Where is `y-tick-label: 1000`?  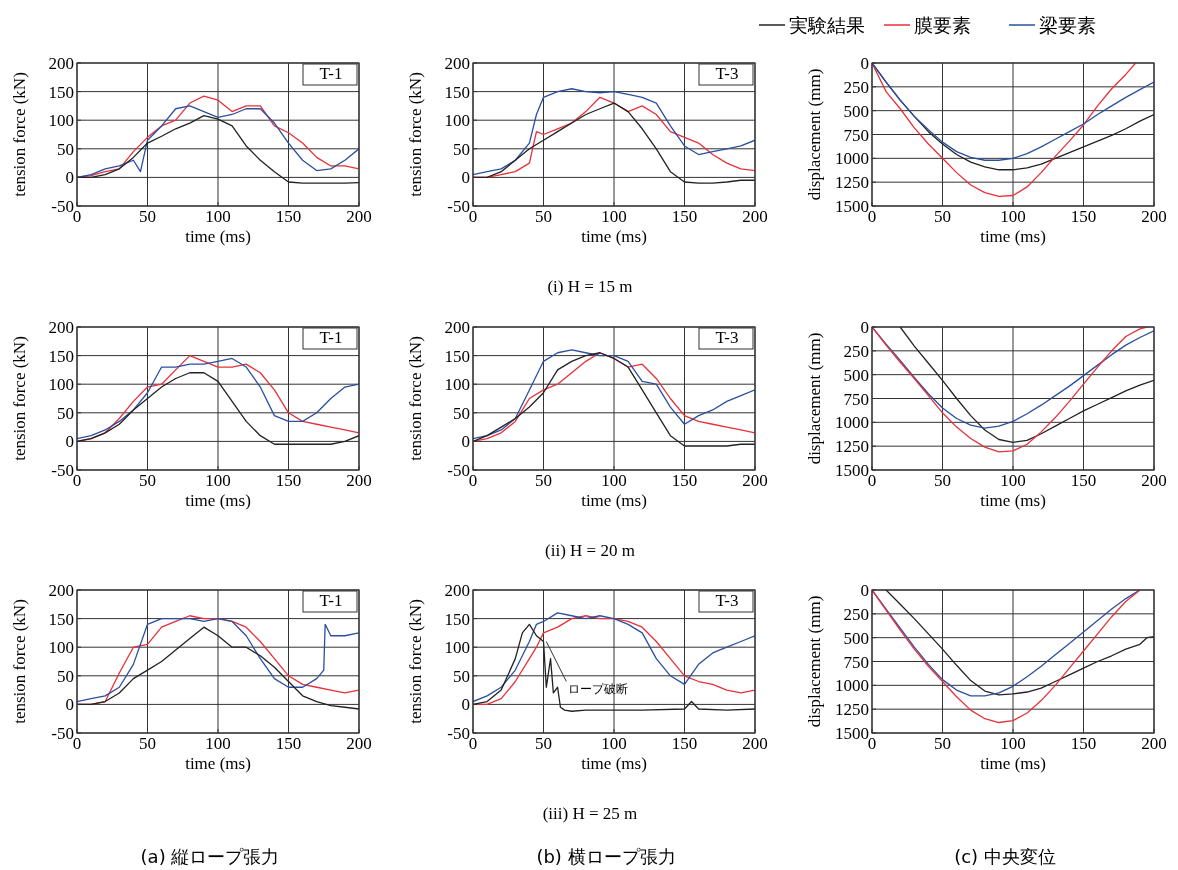 y-tick-label: 1000 is located at coordinates (852, 686).